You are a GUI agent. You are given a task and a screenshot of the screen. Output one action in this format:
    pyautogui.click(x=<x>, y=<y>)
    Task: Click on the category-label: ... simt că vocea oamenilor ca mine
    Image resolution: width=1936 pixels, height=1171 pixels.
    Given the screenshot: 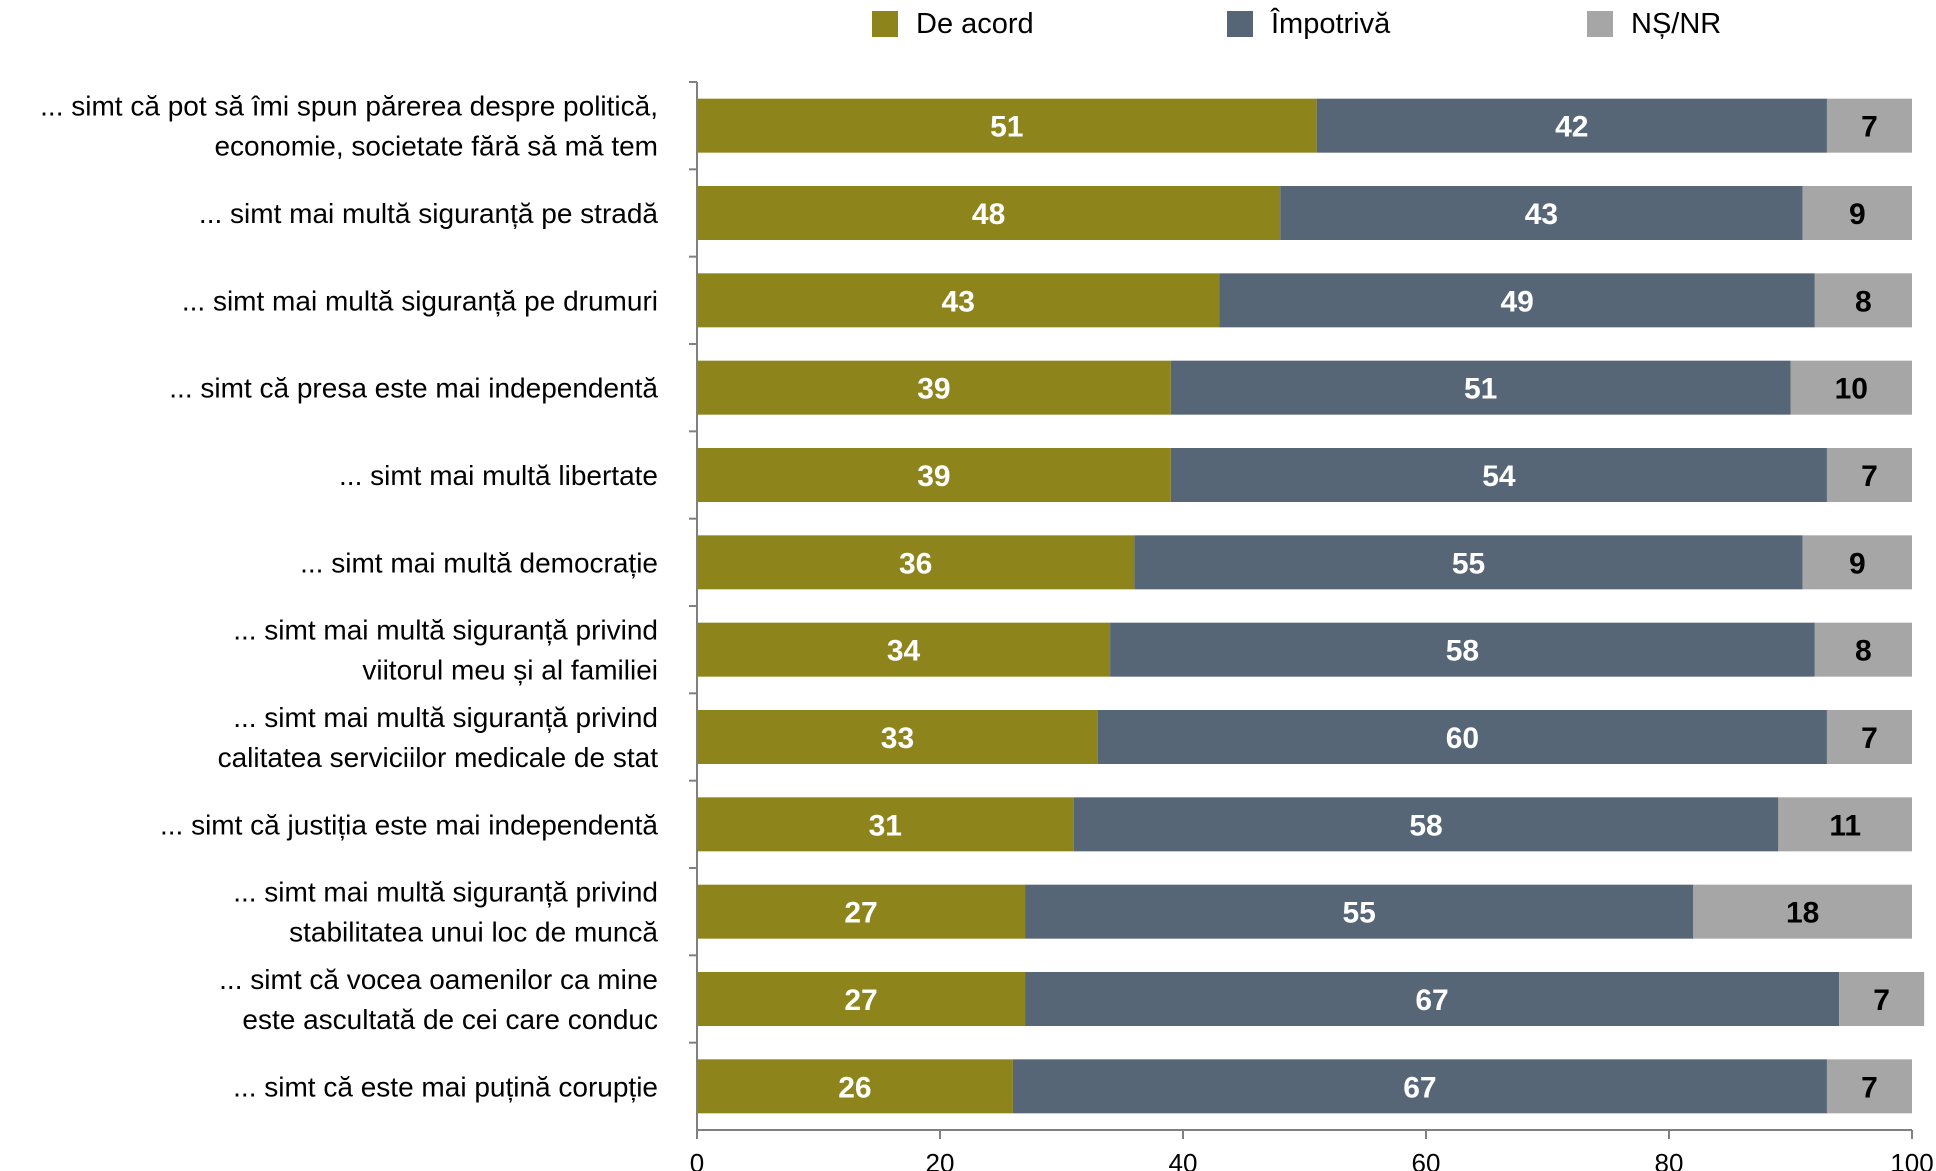 What is the action you would take?
    pyautogui.click(x=438, y=979)
    